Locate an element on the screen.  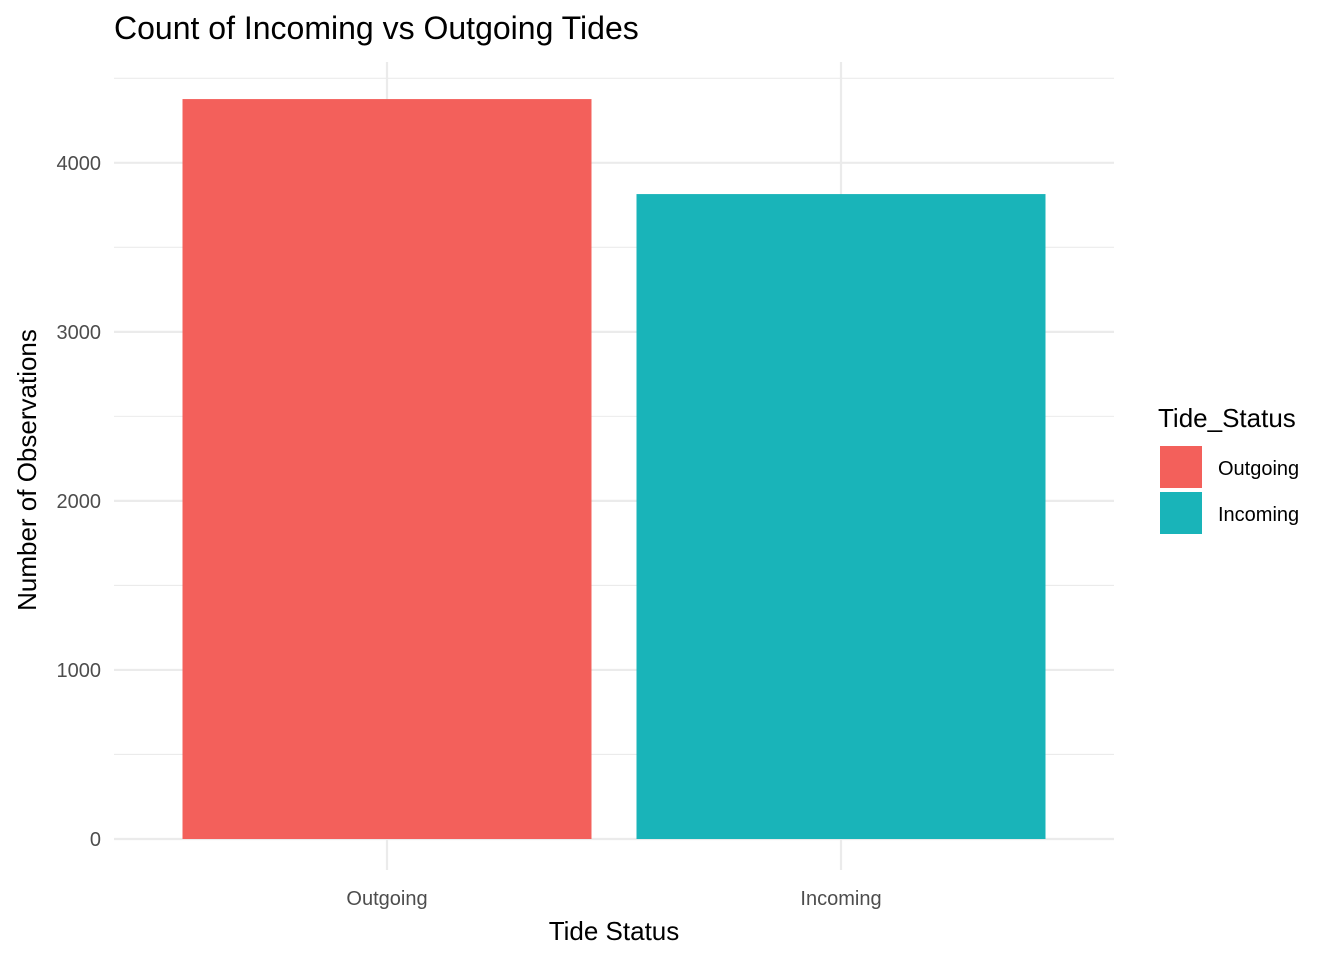
y-axis-ticks: 0 1000 2000 3000 4000 is located at coordinates (79, 502).